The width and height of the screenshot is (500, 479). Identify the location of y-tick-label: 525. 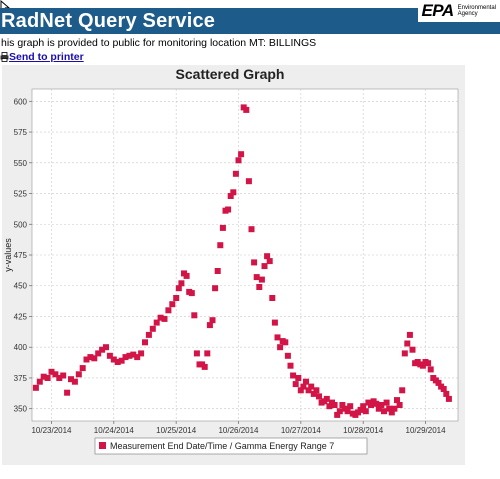
(21, 194).